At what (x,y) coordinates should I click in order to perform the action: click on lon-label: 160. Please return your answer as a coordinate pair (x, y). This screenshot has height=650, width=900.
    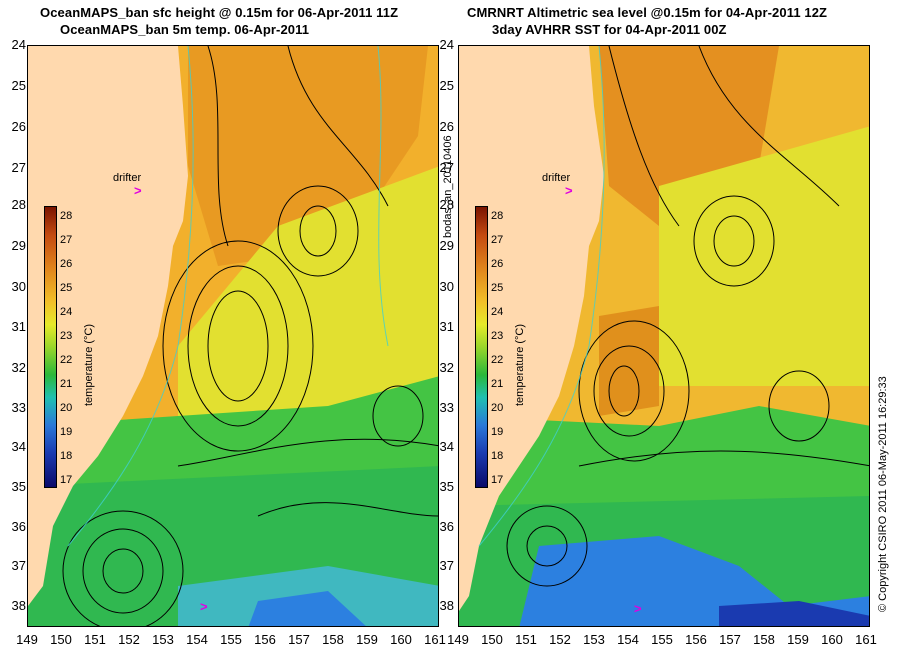
    Looking at the image, I should click on (401, 639).